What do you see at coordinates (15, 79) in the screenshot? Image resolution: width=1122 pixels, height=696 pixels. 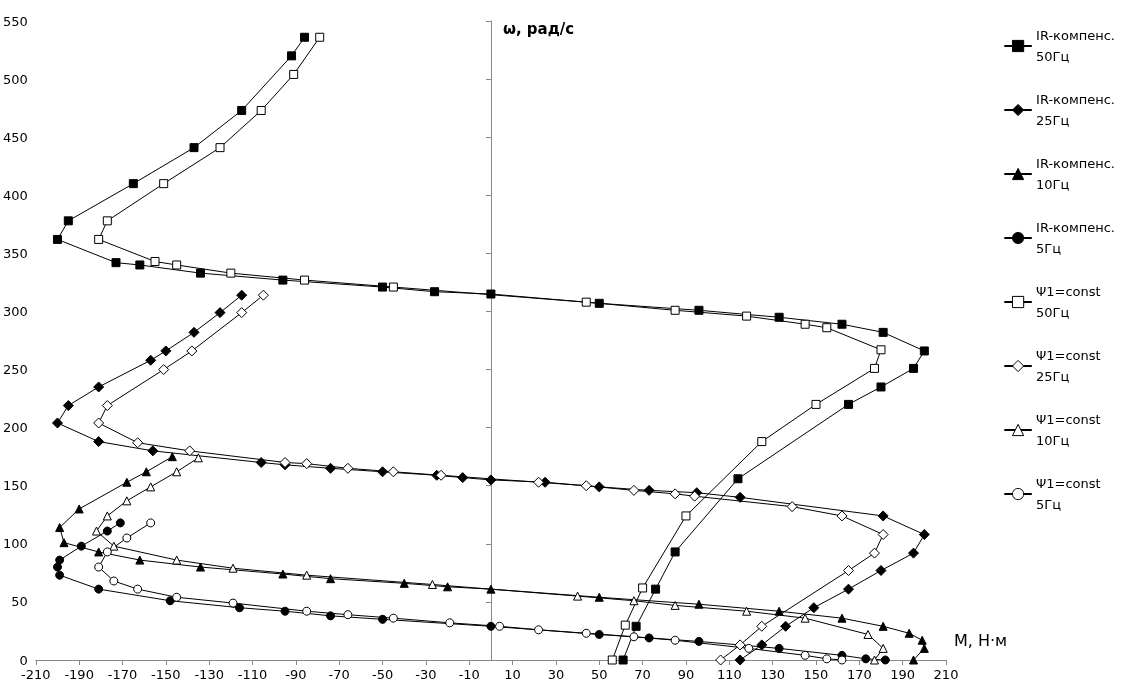 I see `y-tick-label: 500` at bounding box center [15, 79].